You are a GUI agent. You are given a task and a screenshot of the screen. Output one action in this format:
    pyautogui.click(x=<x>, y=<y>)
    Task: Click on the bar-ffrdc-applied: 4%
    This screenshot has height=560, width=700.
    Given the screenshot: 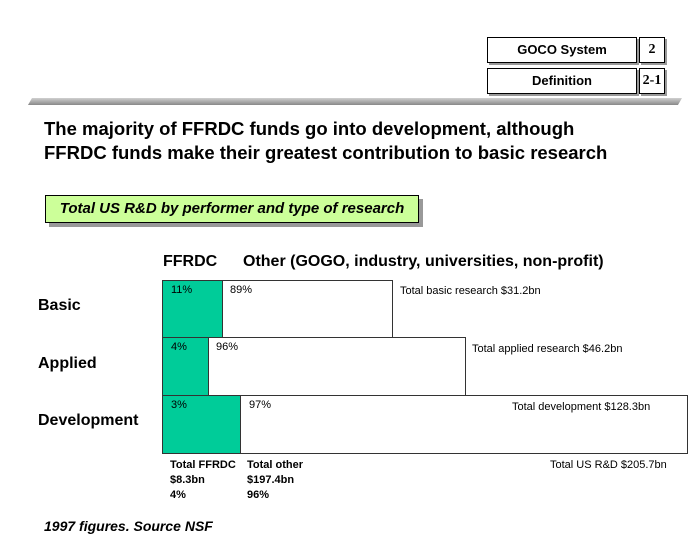 What is the action you would take?
    pyautogui.click(x=185, y=366)
    